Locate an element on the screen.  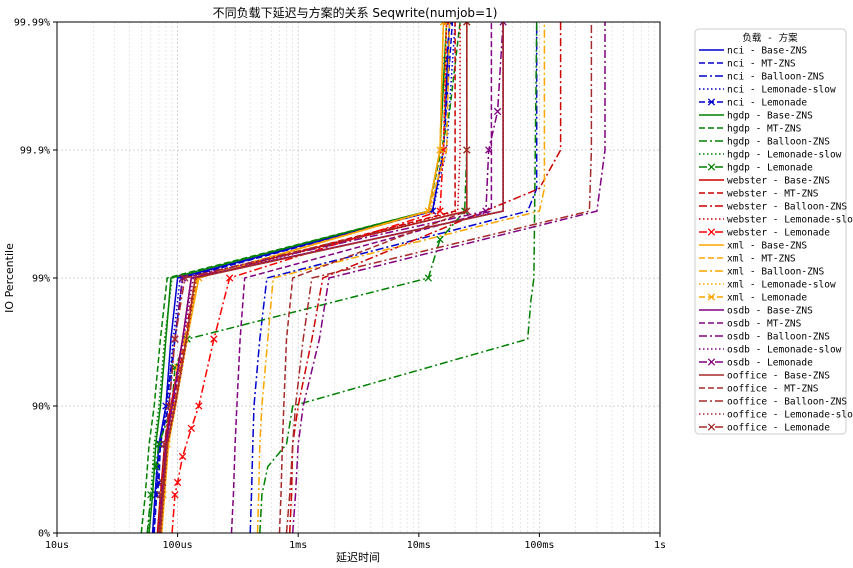
x-tick-label: 100us is located at coordinates (178, 545).